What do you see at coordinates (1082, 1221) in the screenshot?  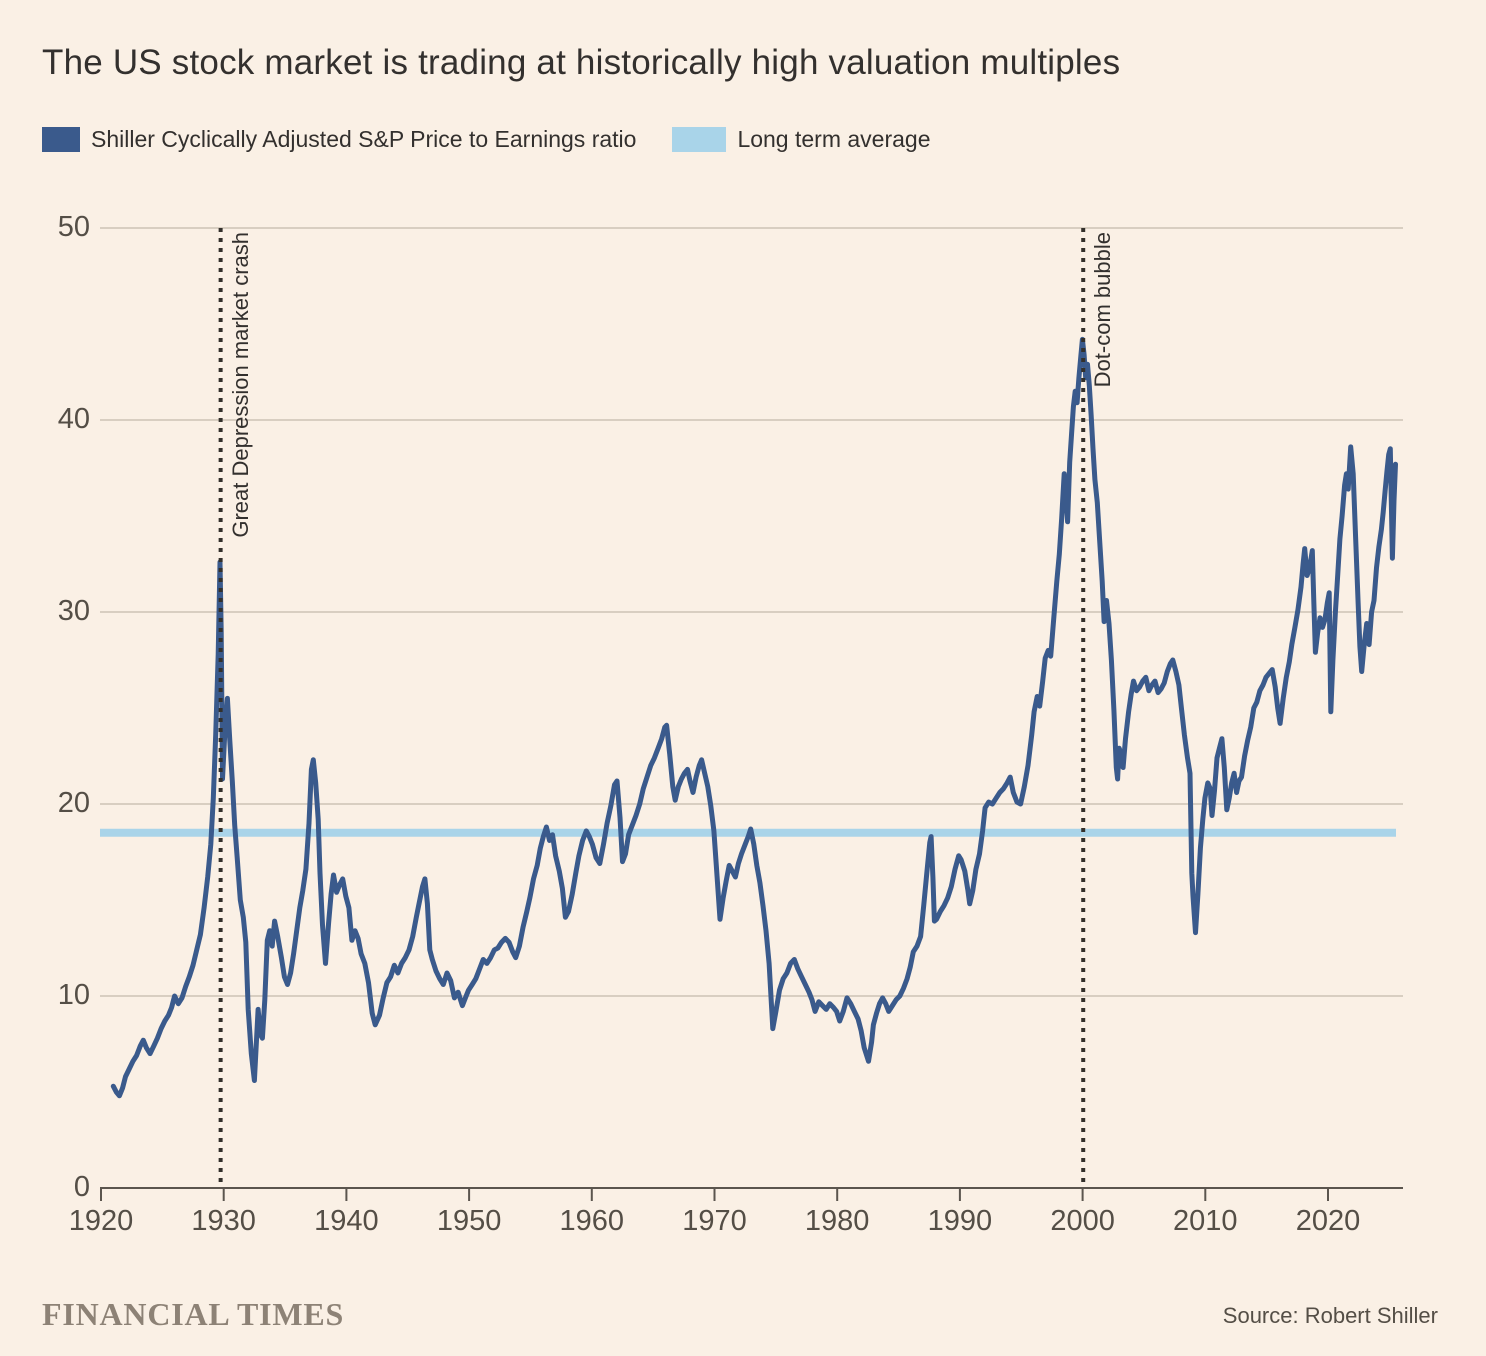 I see `x-tick-label: 2000` at bounding box center [1082, 1221].